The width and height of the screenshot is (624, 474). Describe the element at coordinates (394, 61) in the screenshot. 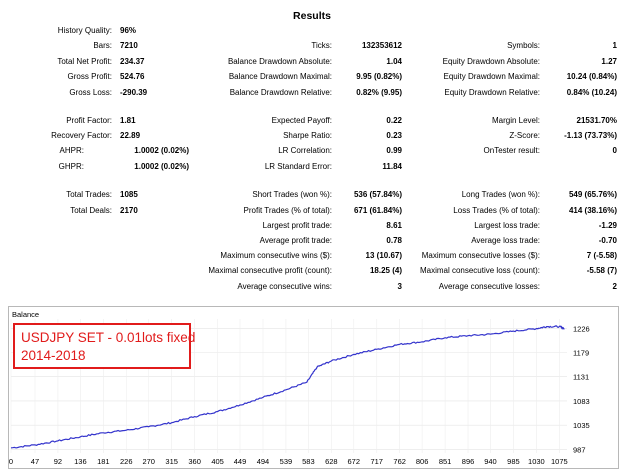

I see `balance-dd-abs-value: 1.04` at that location.